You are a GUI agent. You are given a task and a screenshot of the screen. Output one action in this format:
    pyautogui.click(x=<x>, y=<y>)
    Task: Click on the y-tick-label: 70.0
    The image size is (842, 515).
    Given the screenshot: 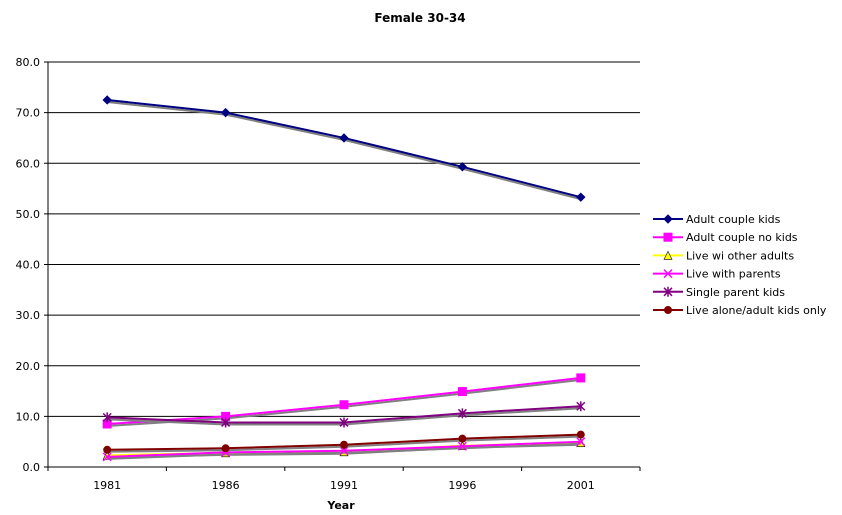 What is the action you would take?
    pyautogui.click(x=28, y=113)
    